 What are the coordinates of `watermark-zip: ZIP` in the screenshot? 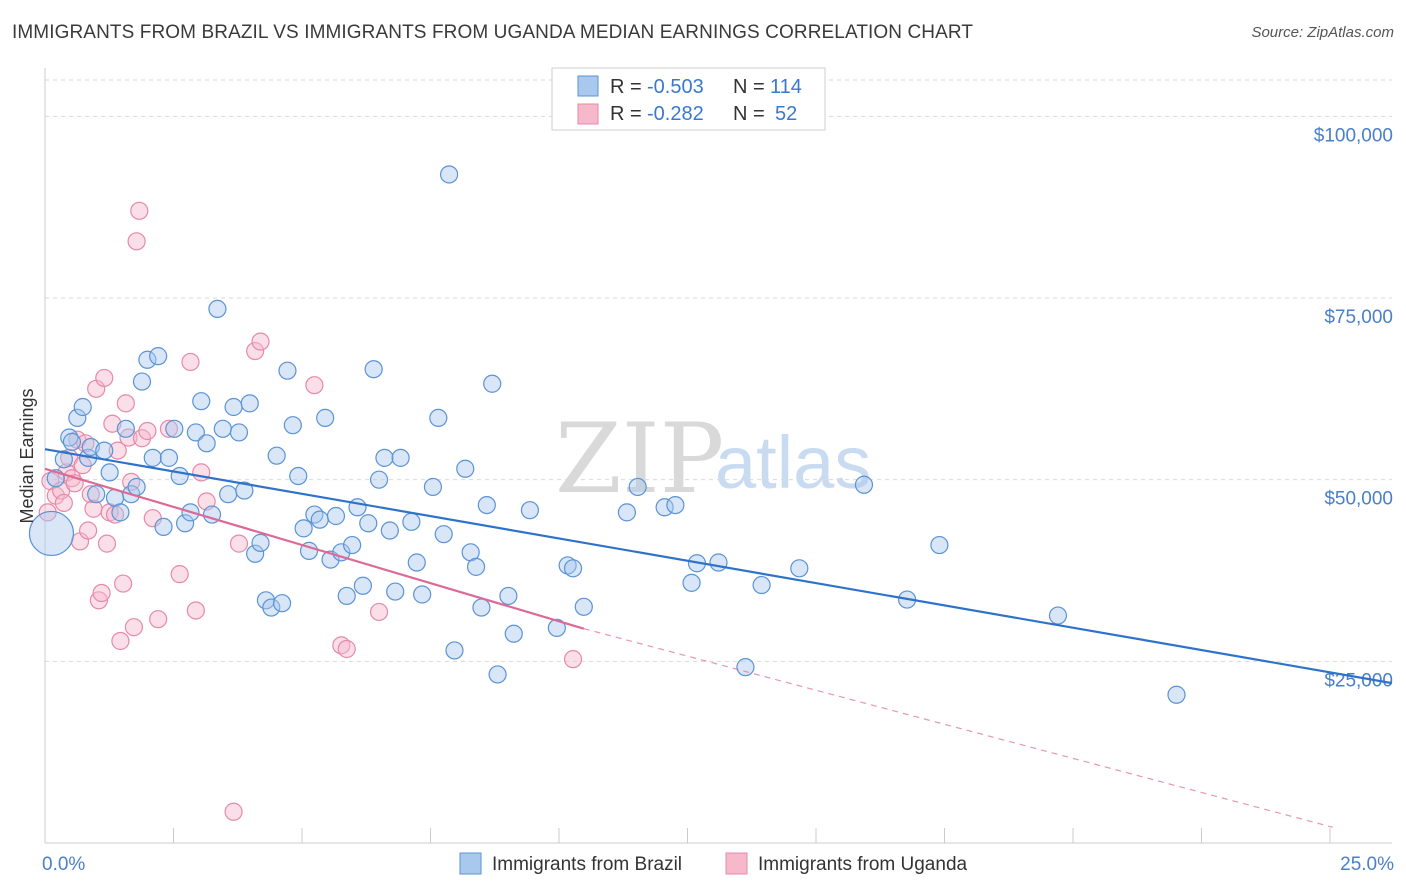 It's located at (639, 459).